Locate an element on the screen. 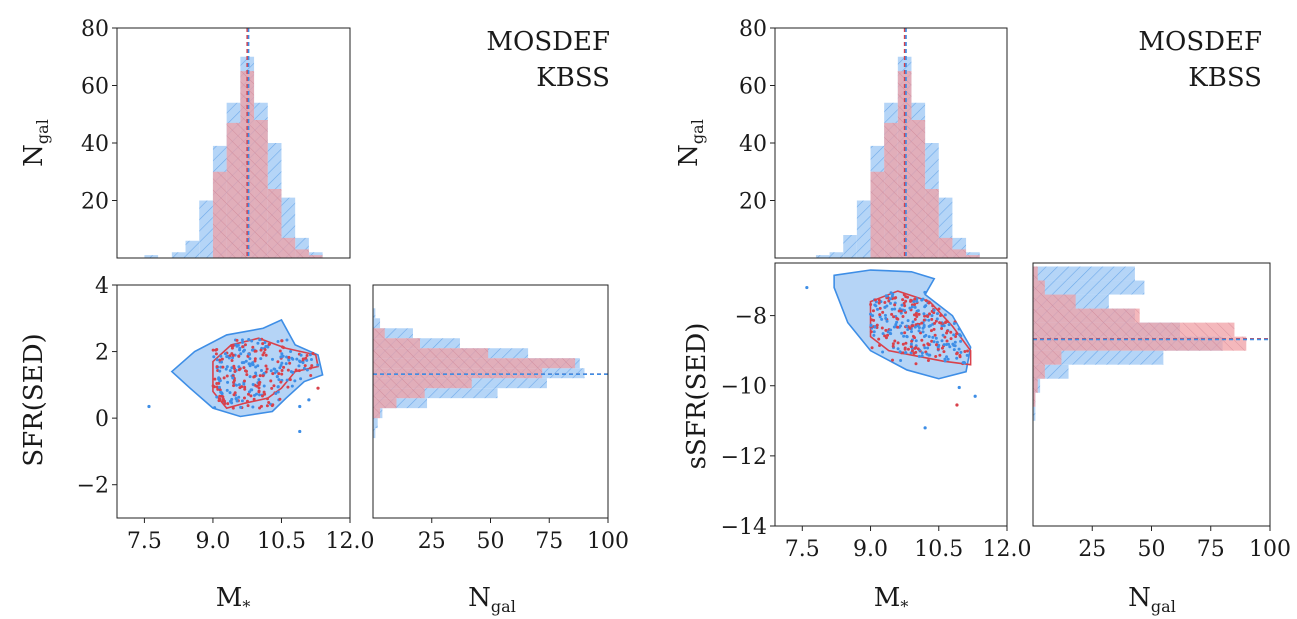 The image size is (1297, 619). ytick-label: 80 is located at coordinates (95, 29).